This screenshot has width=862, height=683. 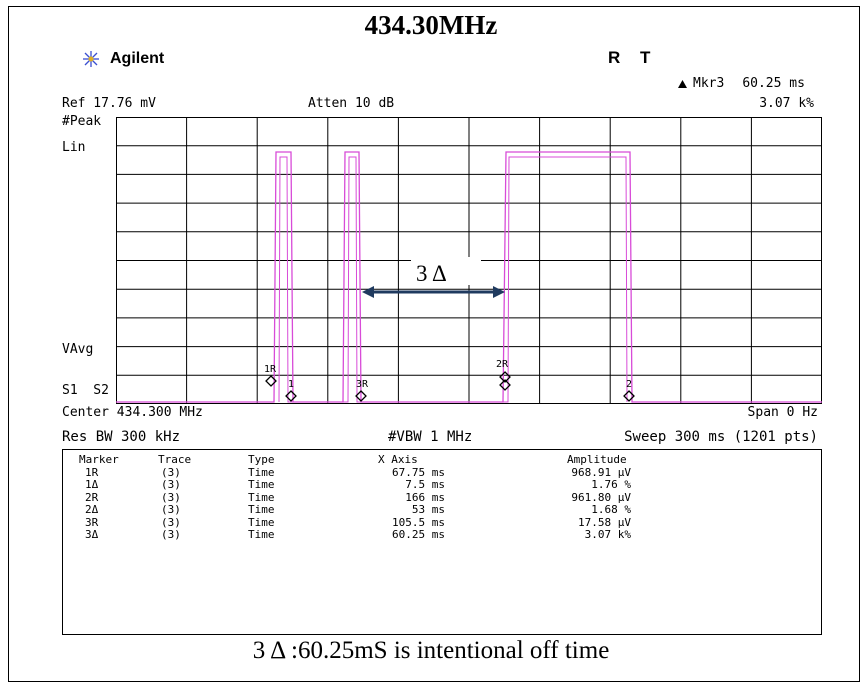 What do you see at coordinates (137, 58) in the screenshot?
I see `brand-name: Agilent` at bounding box center [137, 58].